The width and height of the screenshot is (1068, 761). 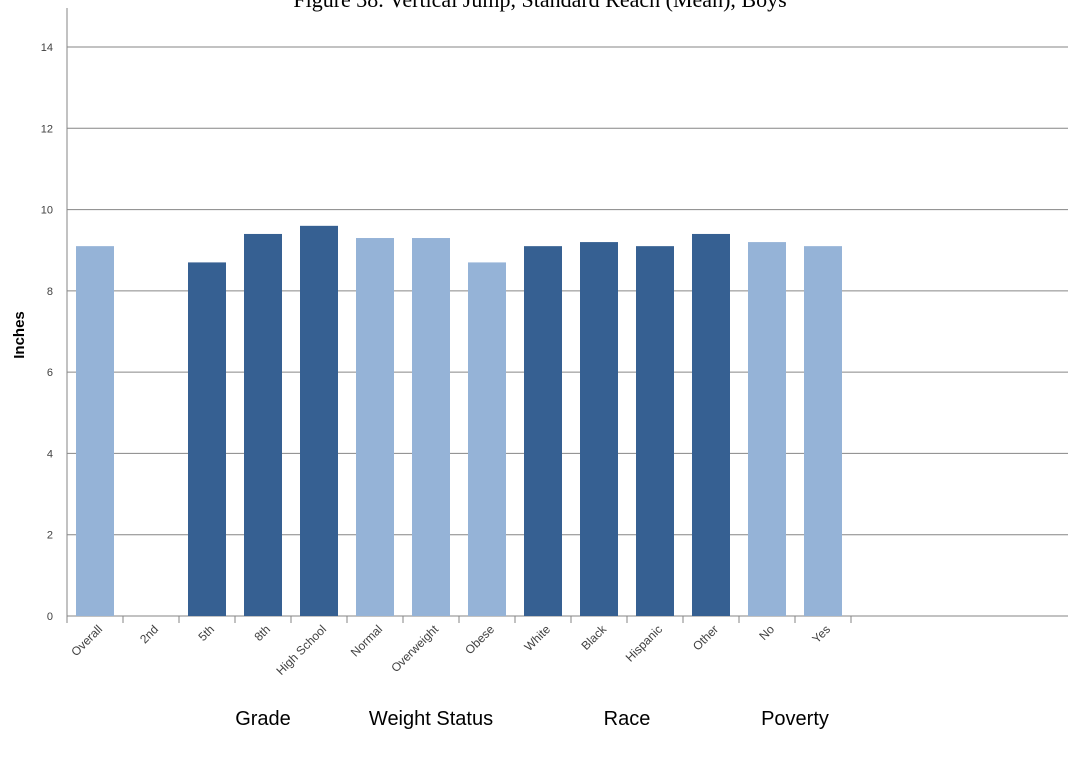 I want to click on bar-white, so click(x=543, y=431).